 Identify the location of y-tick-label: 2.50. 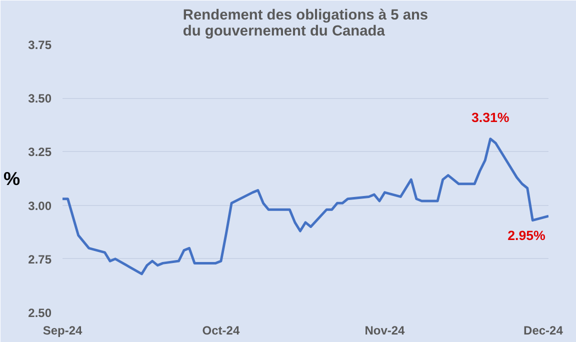
(40, 313).